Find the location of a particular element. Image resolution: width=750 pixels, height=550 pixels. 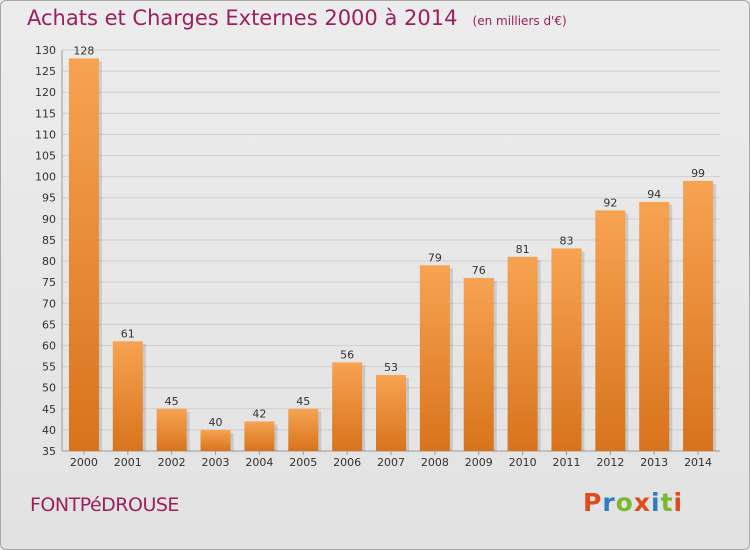

x-tick-label: 2008 is located at coordinates (435, 462).